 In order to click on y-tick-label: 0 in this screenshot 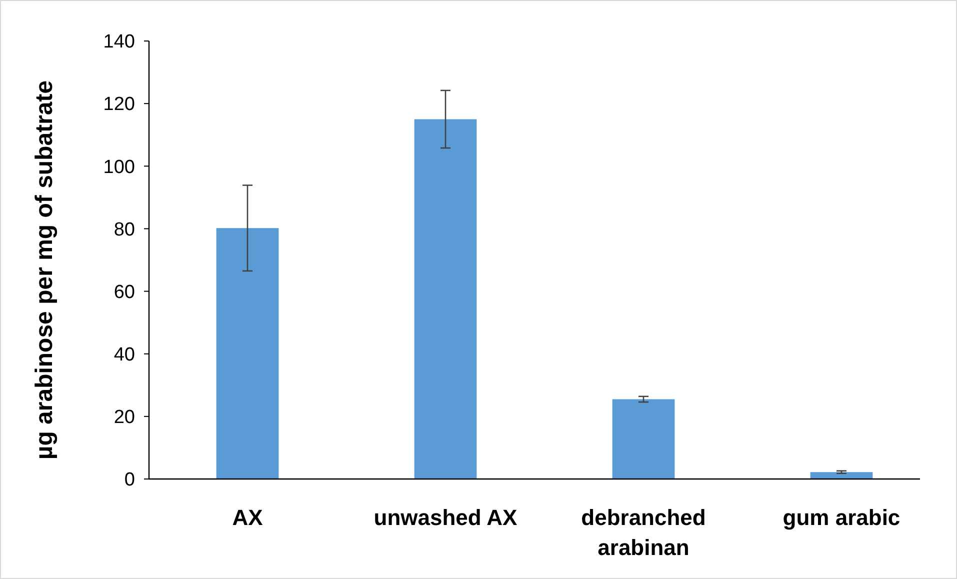, I will do `click(129, 480)`.